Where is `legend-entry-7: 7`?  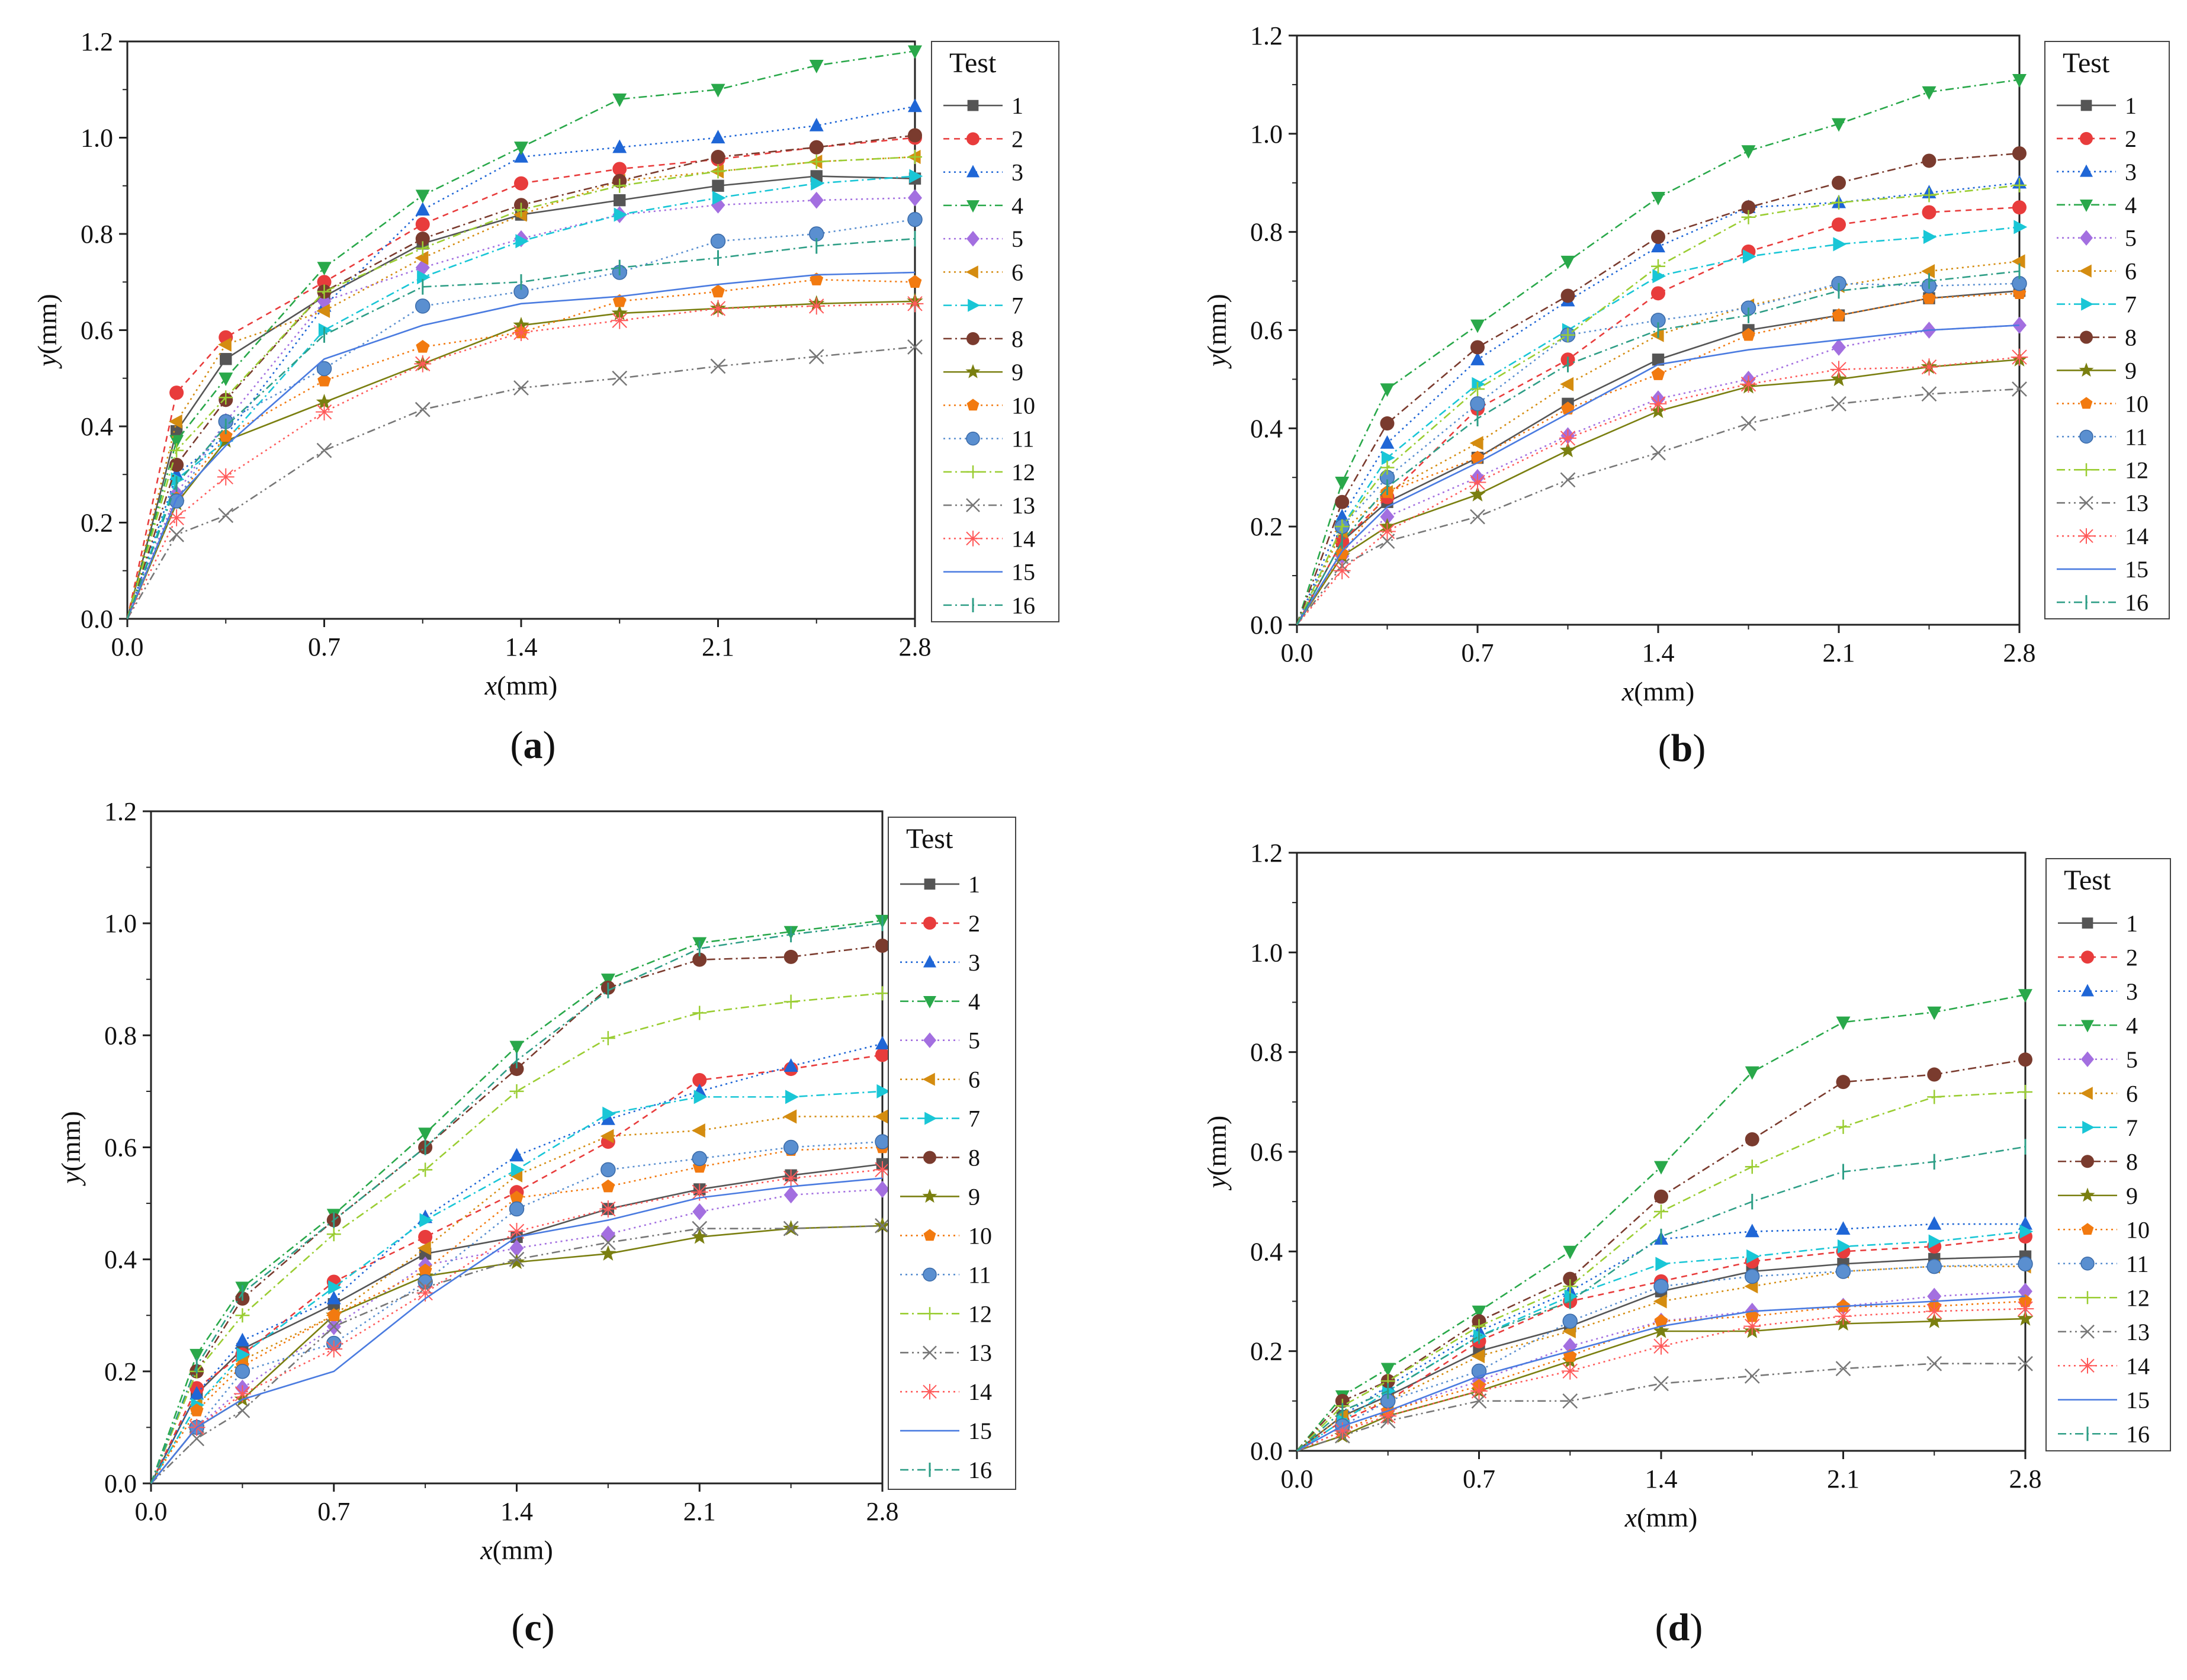 legend-entry-7: 7 is located at coordinates (2097, 304).